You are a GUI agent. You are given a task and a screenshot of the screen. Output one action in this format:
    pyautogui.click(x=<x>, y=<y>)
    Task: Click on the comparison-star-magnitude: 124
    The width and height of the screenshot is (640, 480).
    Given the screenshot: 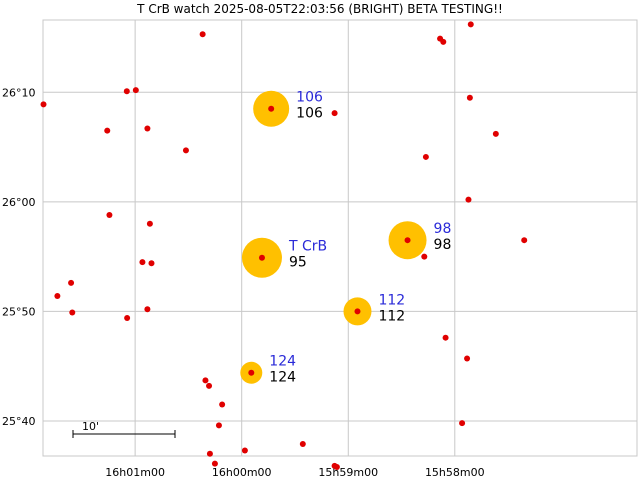 What is the action you would take?
    pyautogui.click(x=282, y=378)
    